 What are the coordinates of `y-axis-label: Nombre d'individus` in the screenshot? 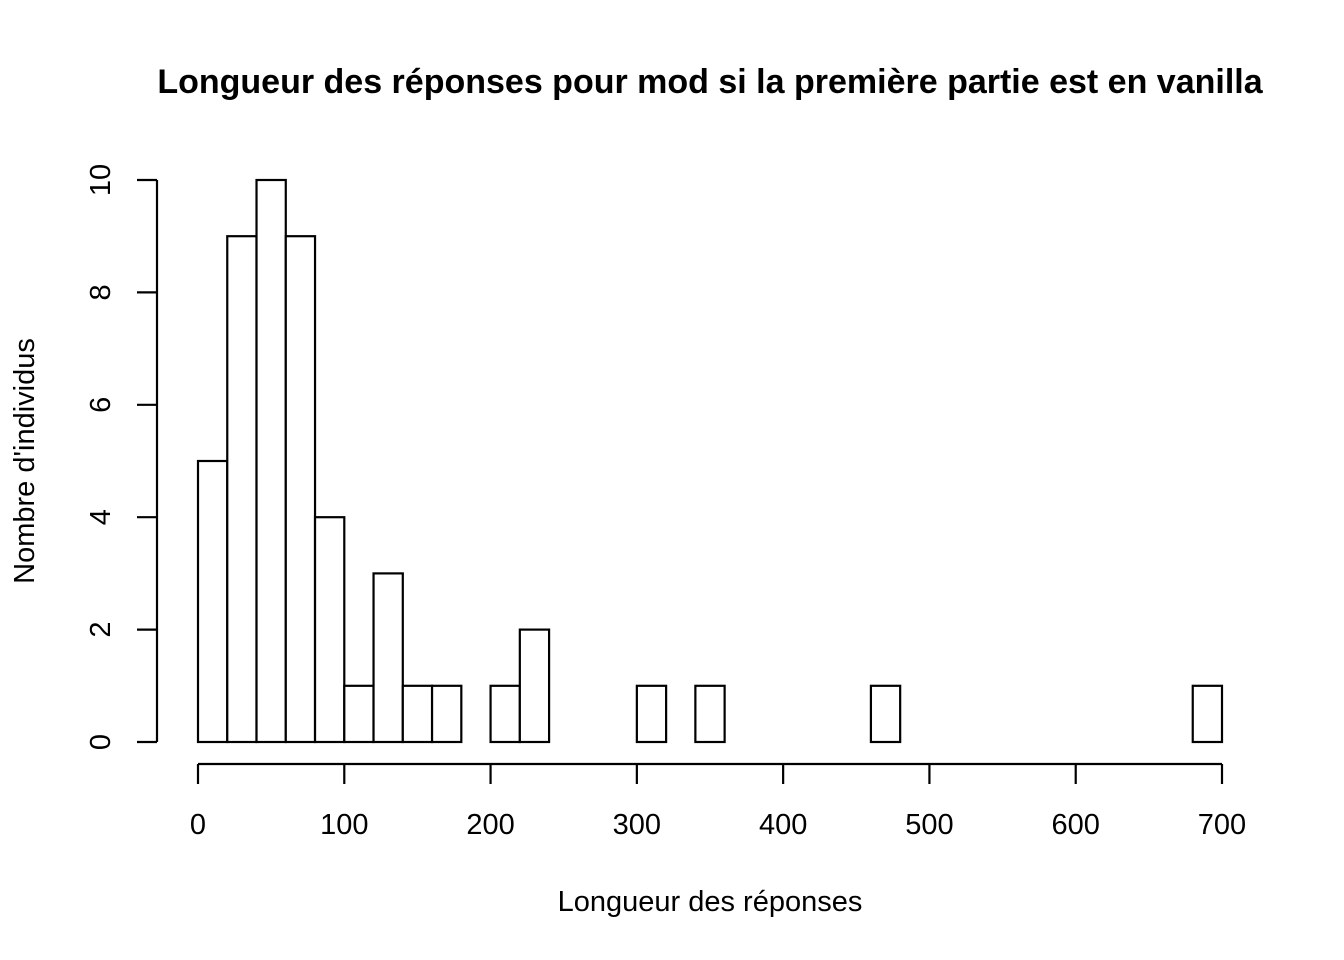 It's located at (25, 461).